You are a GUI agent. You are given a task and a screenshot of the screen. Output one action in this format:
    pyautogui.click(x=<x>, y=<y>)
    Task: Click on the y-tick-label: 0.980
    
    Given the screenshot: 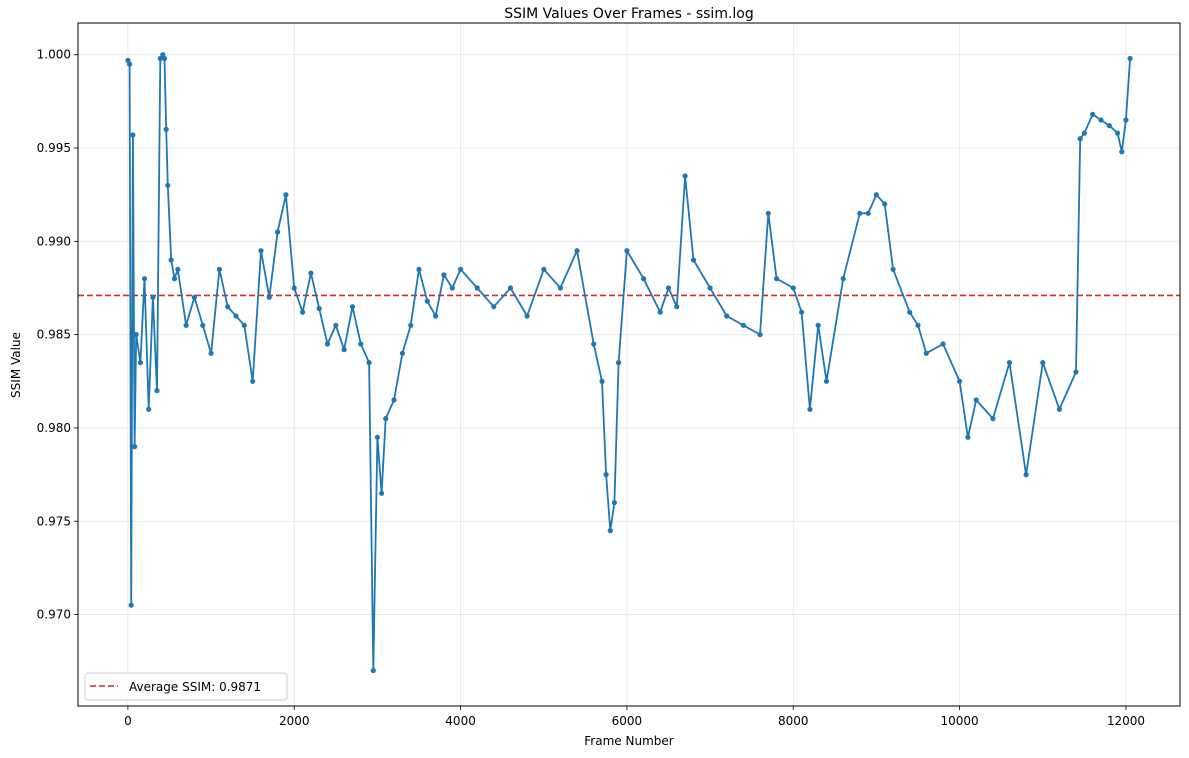 What is the action you would take?
    pyautogui.click(x=54, y=428)
    